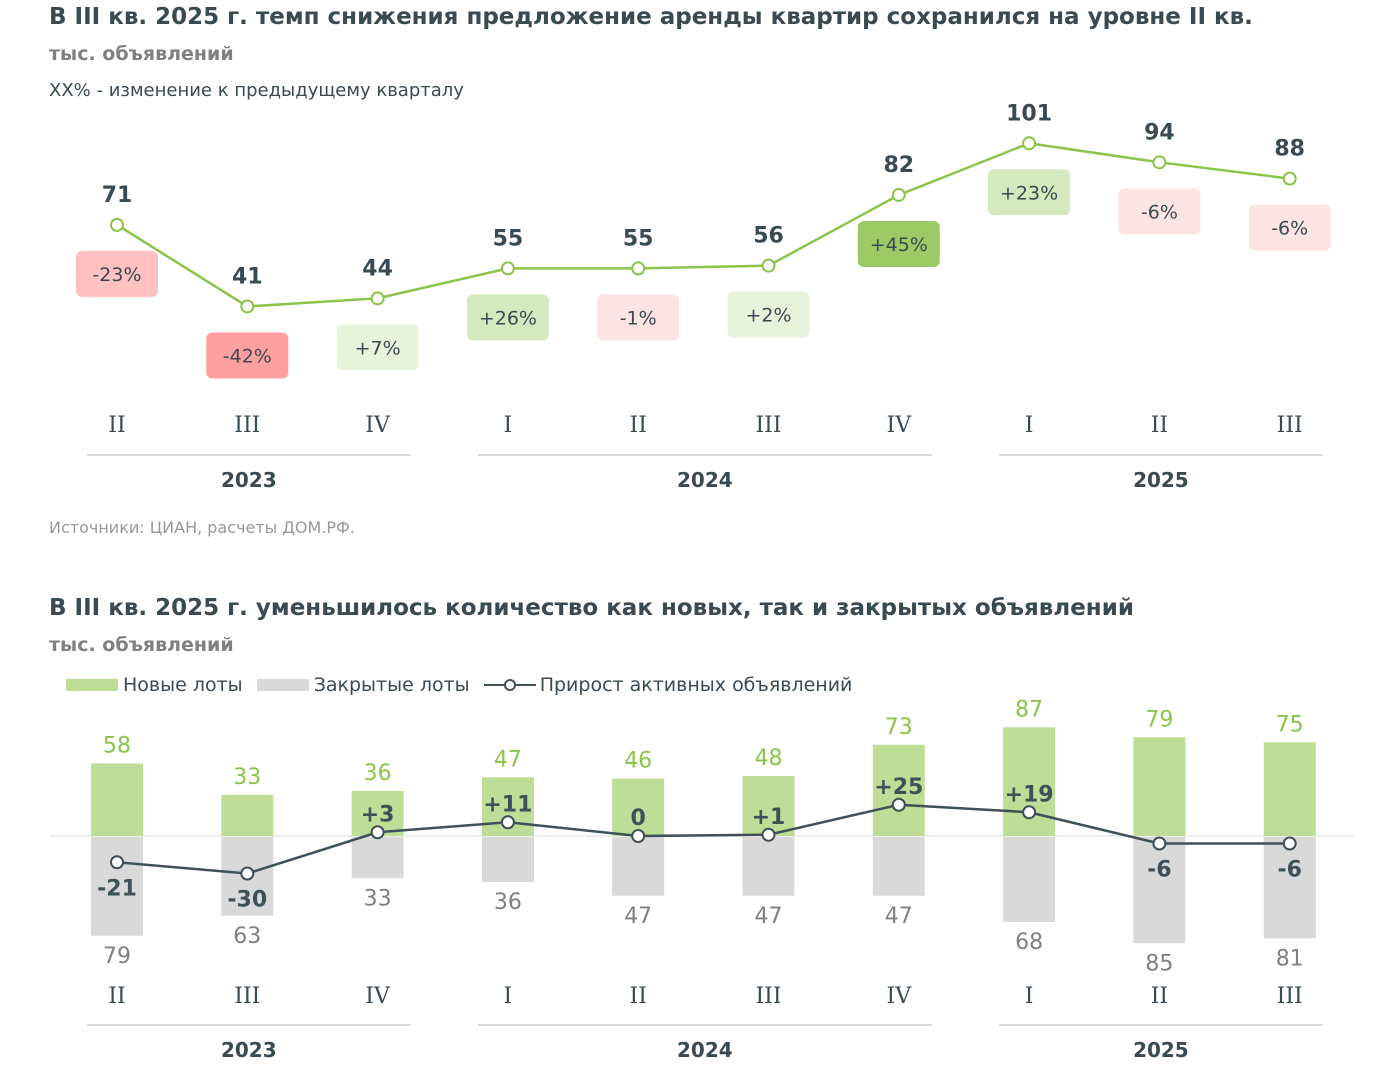  I want to click on change-label: +45%, so click(899, 245).